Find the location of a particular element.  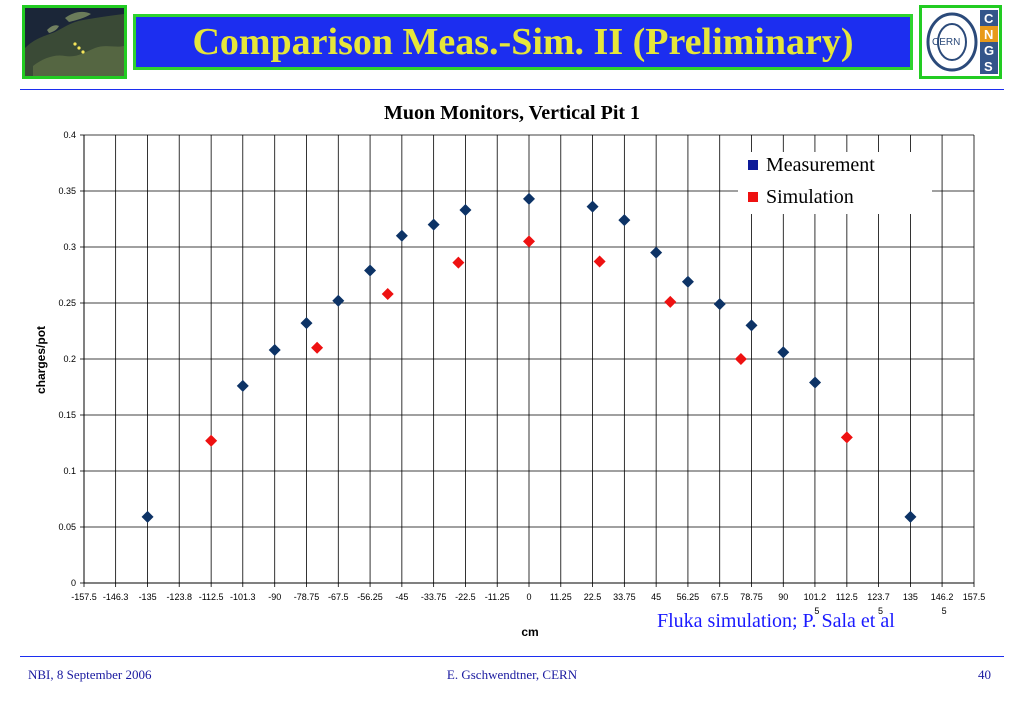

x-tick-label: 101.2 is located at coordinates (815, 597).